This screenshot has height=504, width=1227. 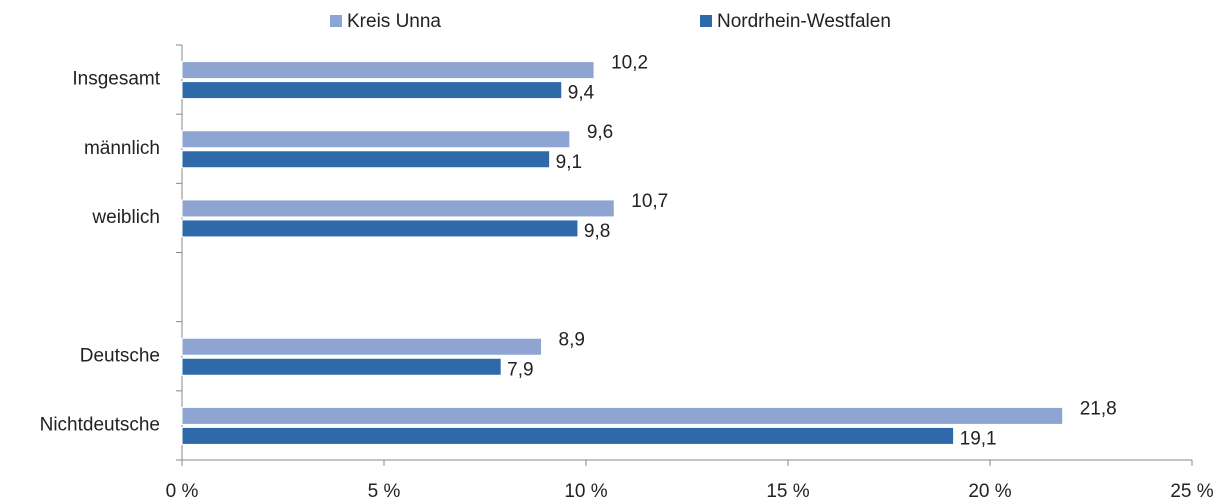 What do you see at coordinates (569, 162) in the screenshot?
I see `data-label: 9,1` at bounding box center [569, 162].